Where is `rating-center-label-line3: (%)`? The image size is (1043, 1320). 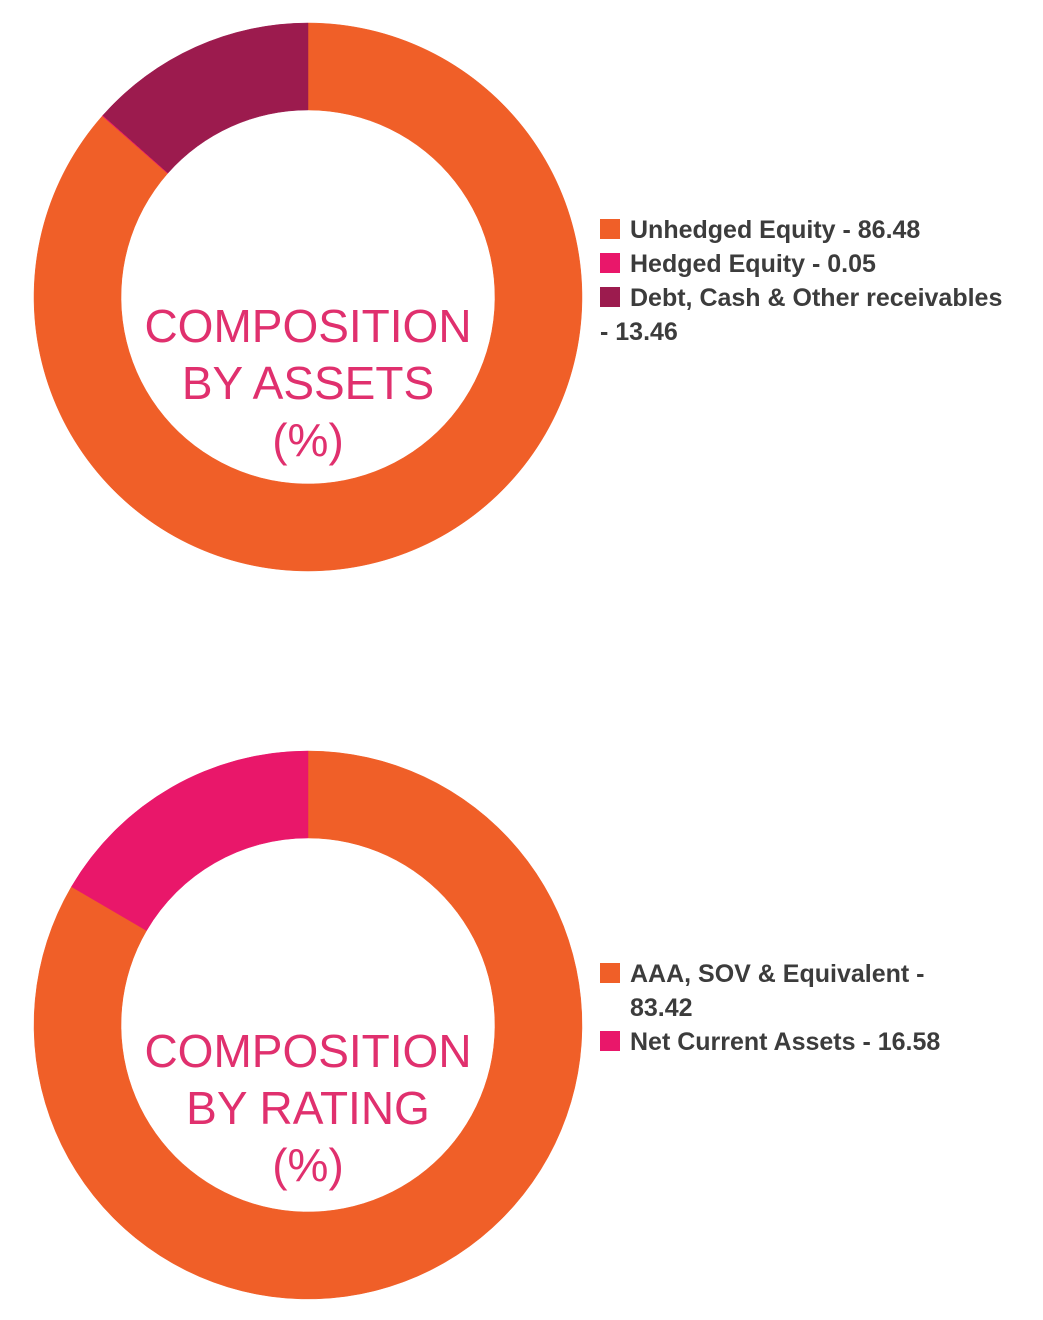
rating-center-label-line3: (%) is located at coordinates (308, 1165).